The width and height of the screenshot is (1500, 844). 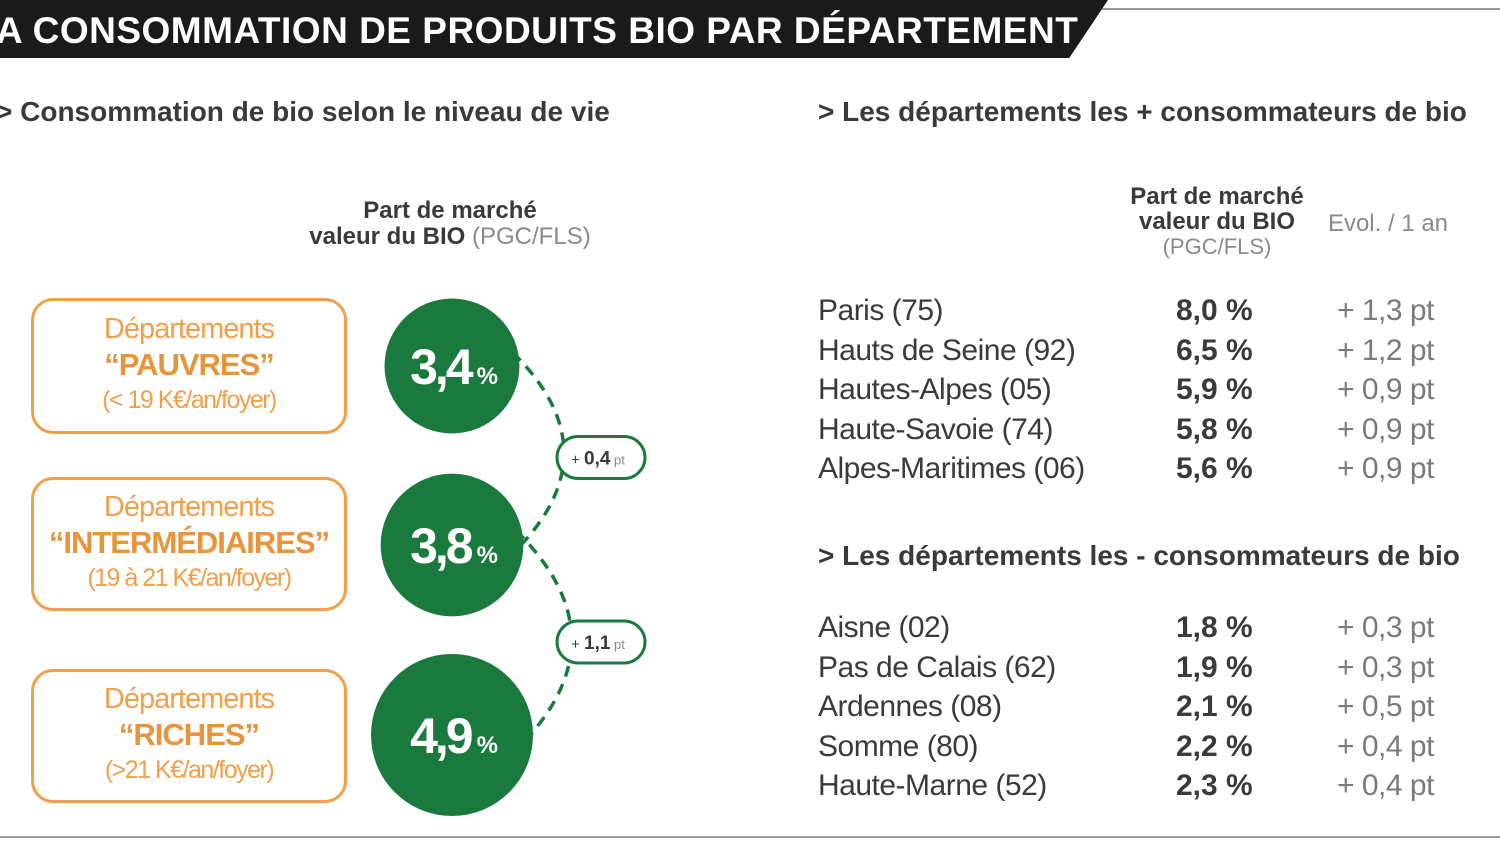 What do you see at coordinates (937, 667) in the screenshot?
I see `bottom-row-name: Pas de Calais (62)` at bounding box center [937, 667].